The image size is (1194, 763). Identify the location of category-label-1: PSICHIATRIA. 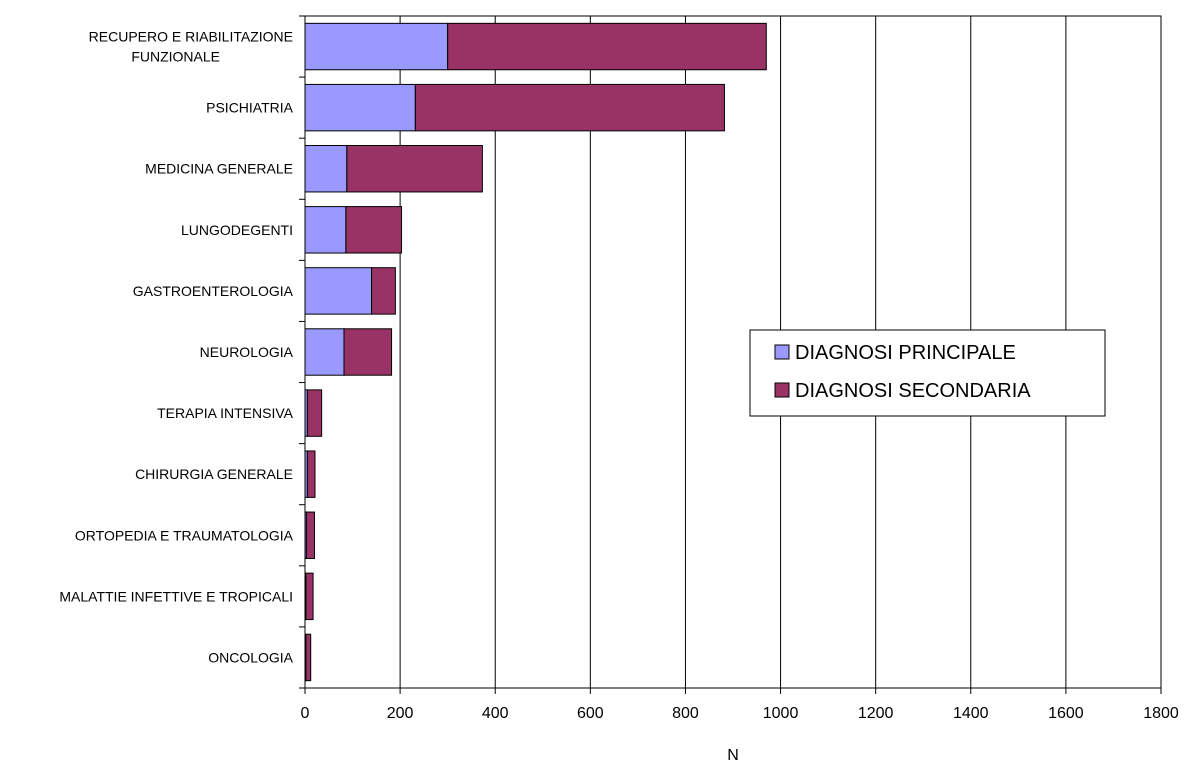
(250, 108).